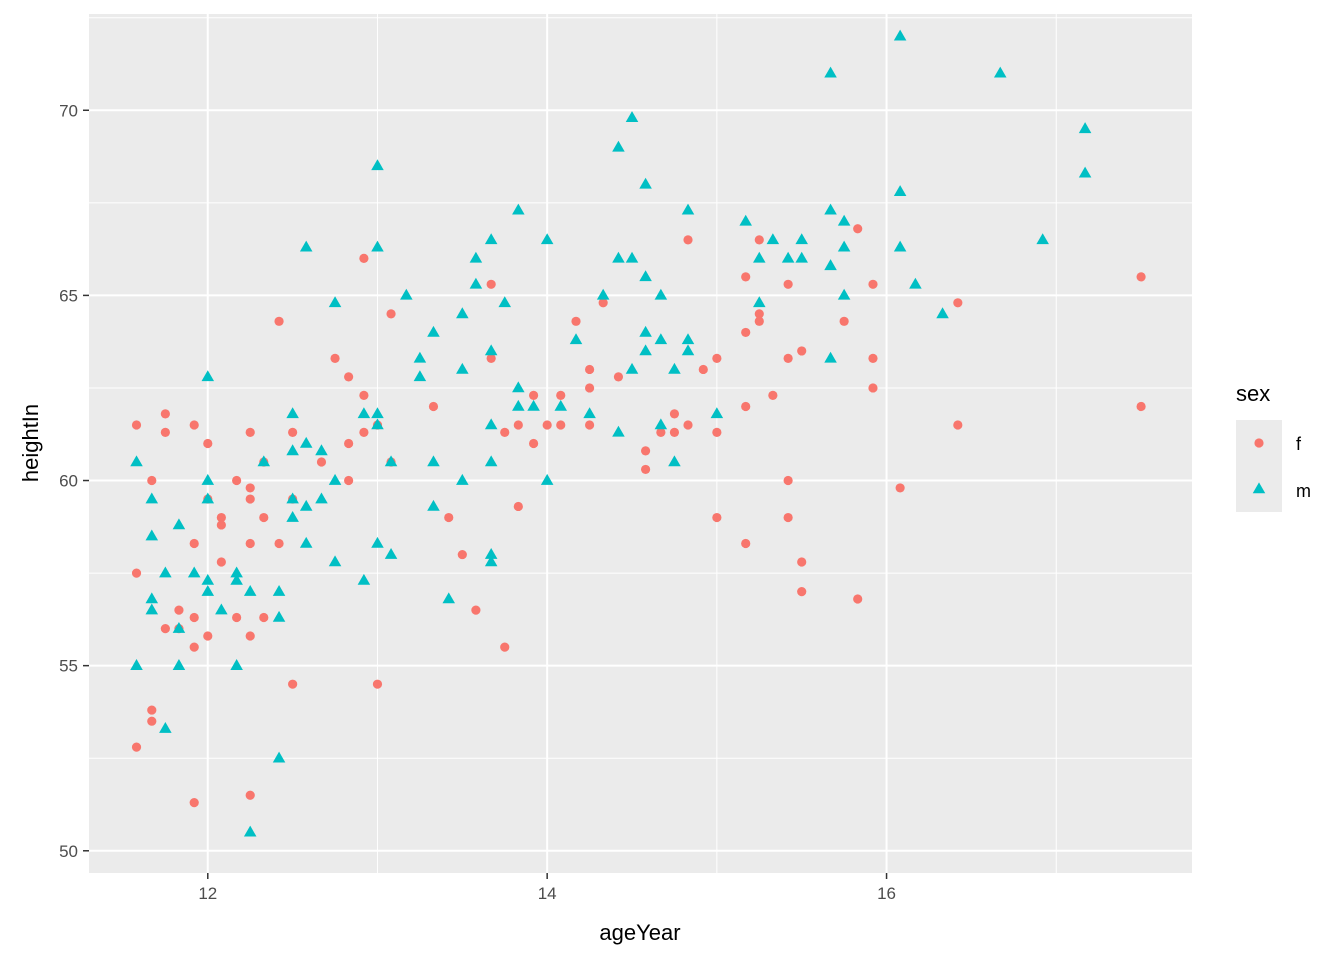 The height and width of the screenshot is (960, 1344). Describe the element at coordinates (1299, 444) in the screenshot. I see `legend-label-f: f` at that location.